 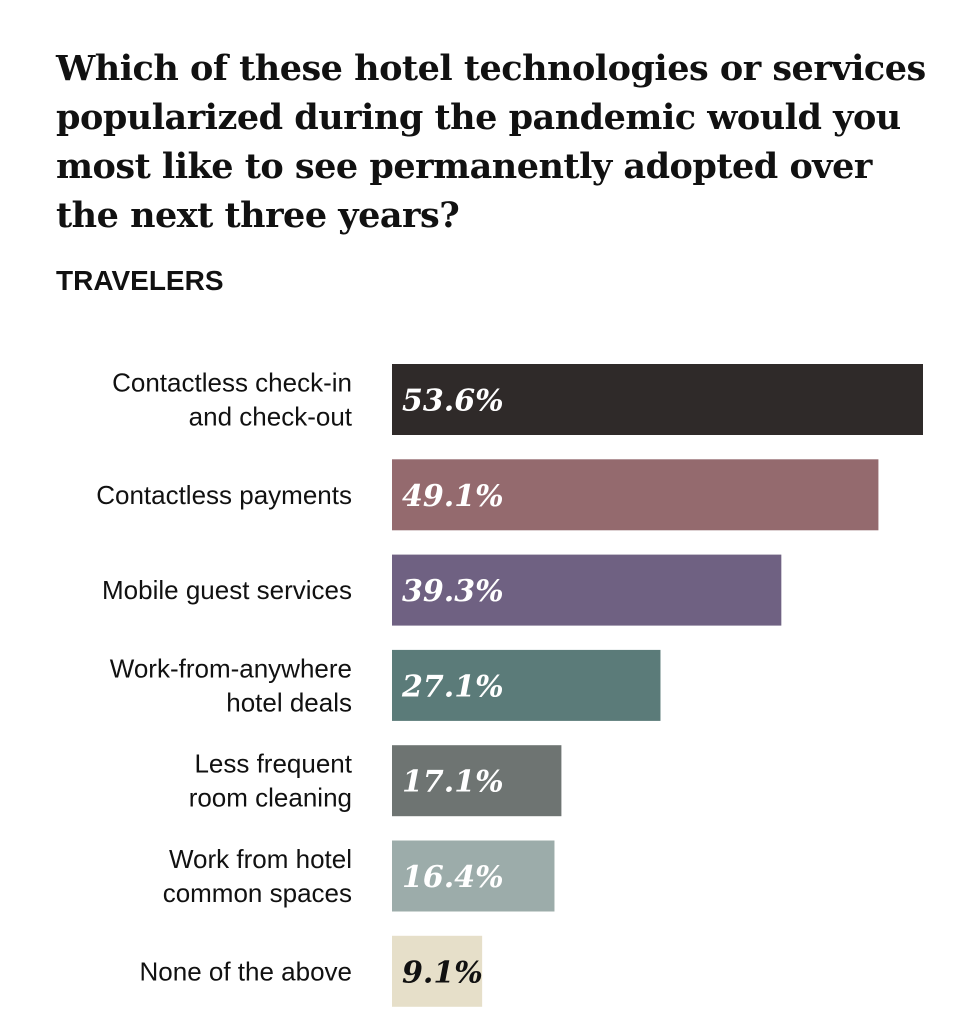 I want to click on value-label-1: 53.6%, so click(x=453, y=401).